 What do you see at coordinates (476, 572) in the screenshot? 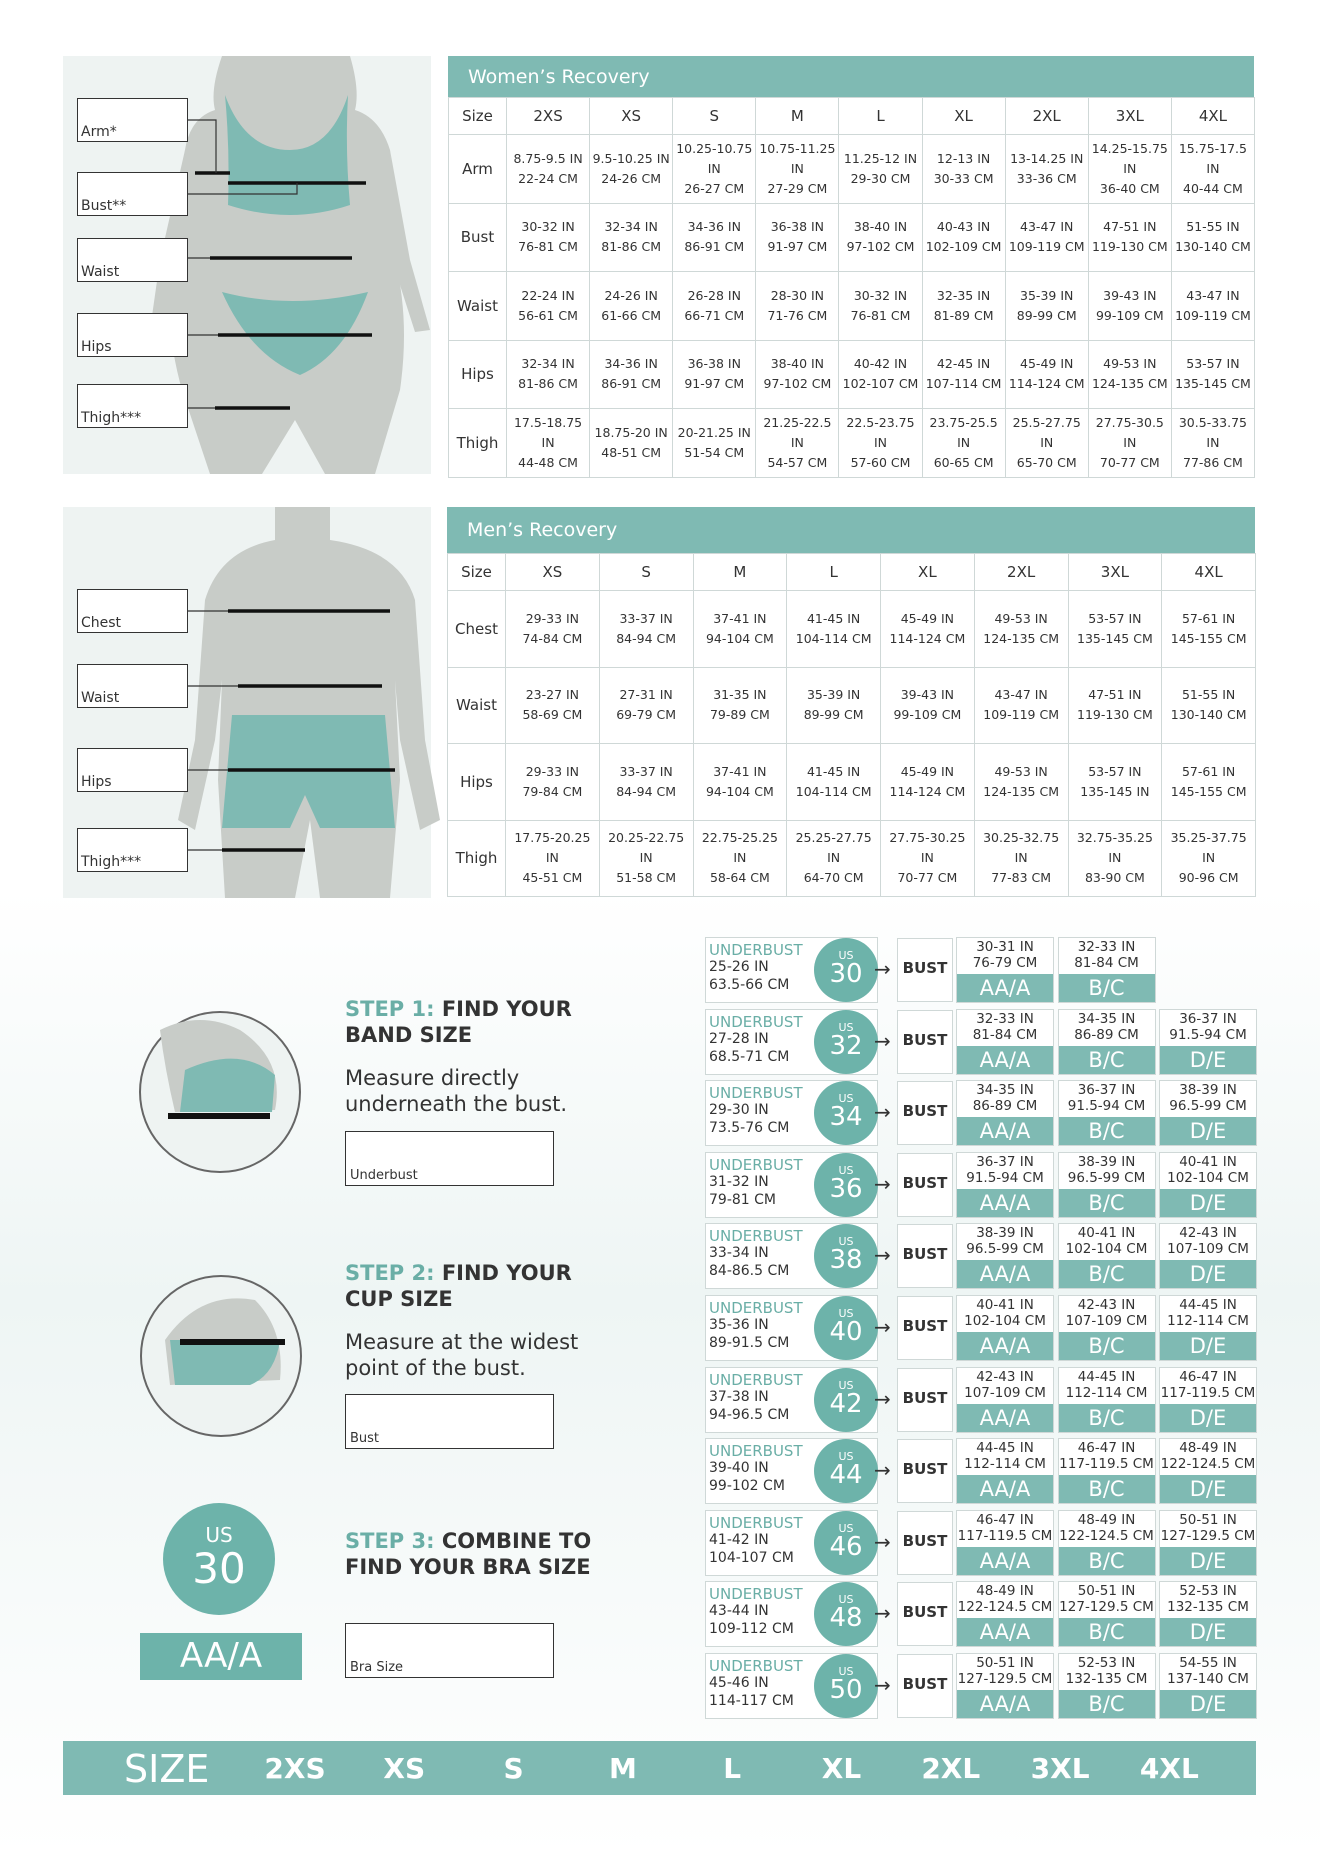
I see `header-cell: Size` at bounding box center [476, 572].